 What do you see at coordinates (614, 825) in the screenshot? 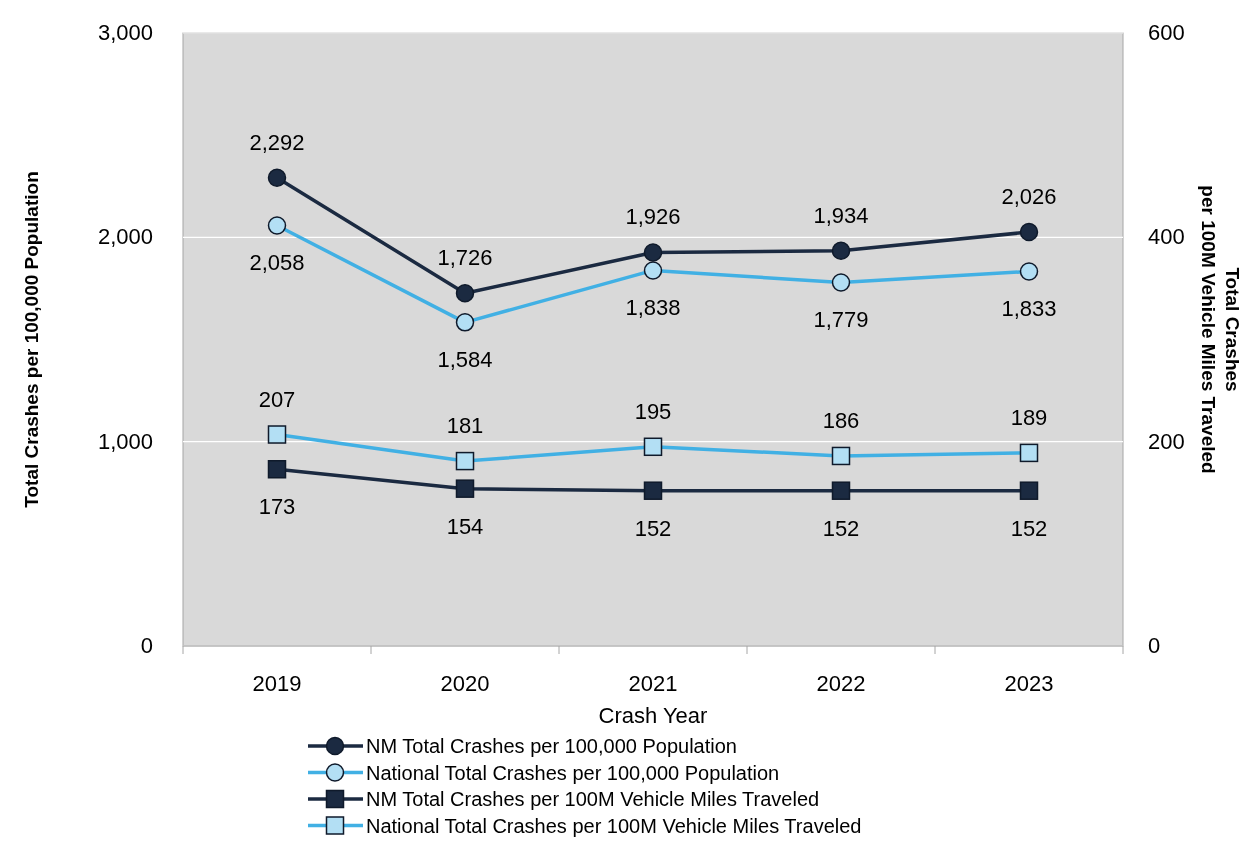
I see `legend-label: National Total Crashes per 100M Vehicle Miles Traveled` at bounding box center [614, 825].